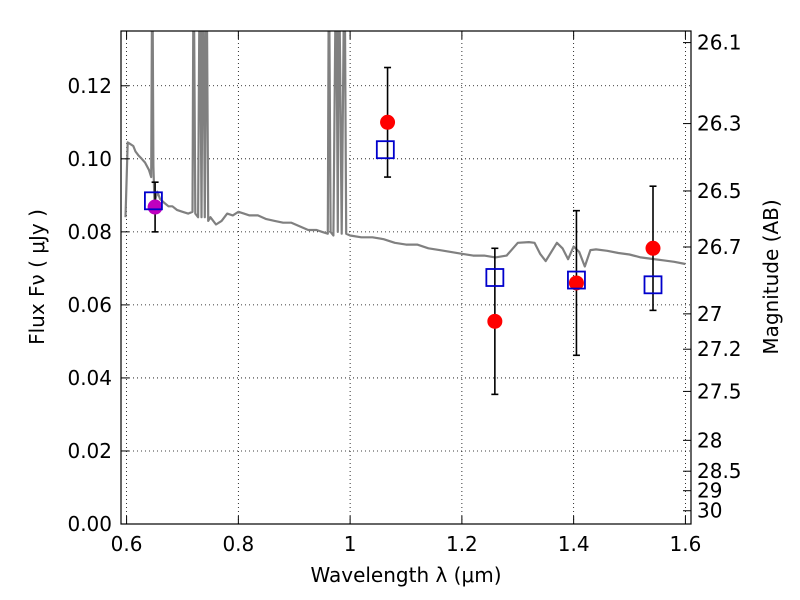 The width and height of the screenshot is (800, 600). I want to click on y-tick-label: 0.00, so click(89, 524).